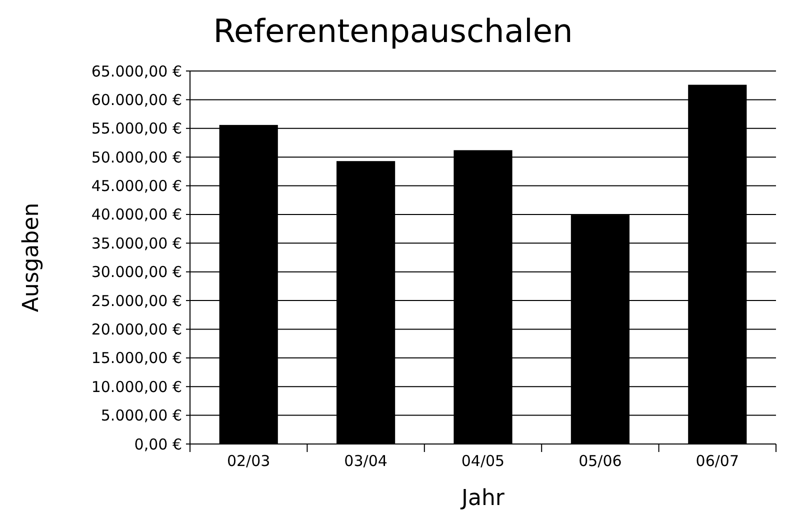 The image size is (794, 524). What do you see at coordinates (136, 157) in the screenshot?
I see `y-tick-label: 50.000,00 €` at bounding box center [136, 157].